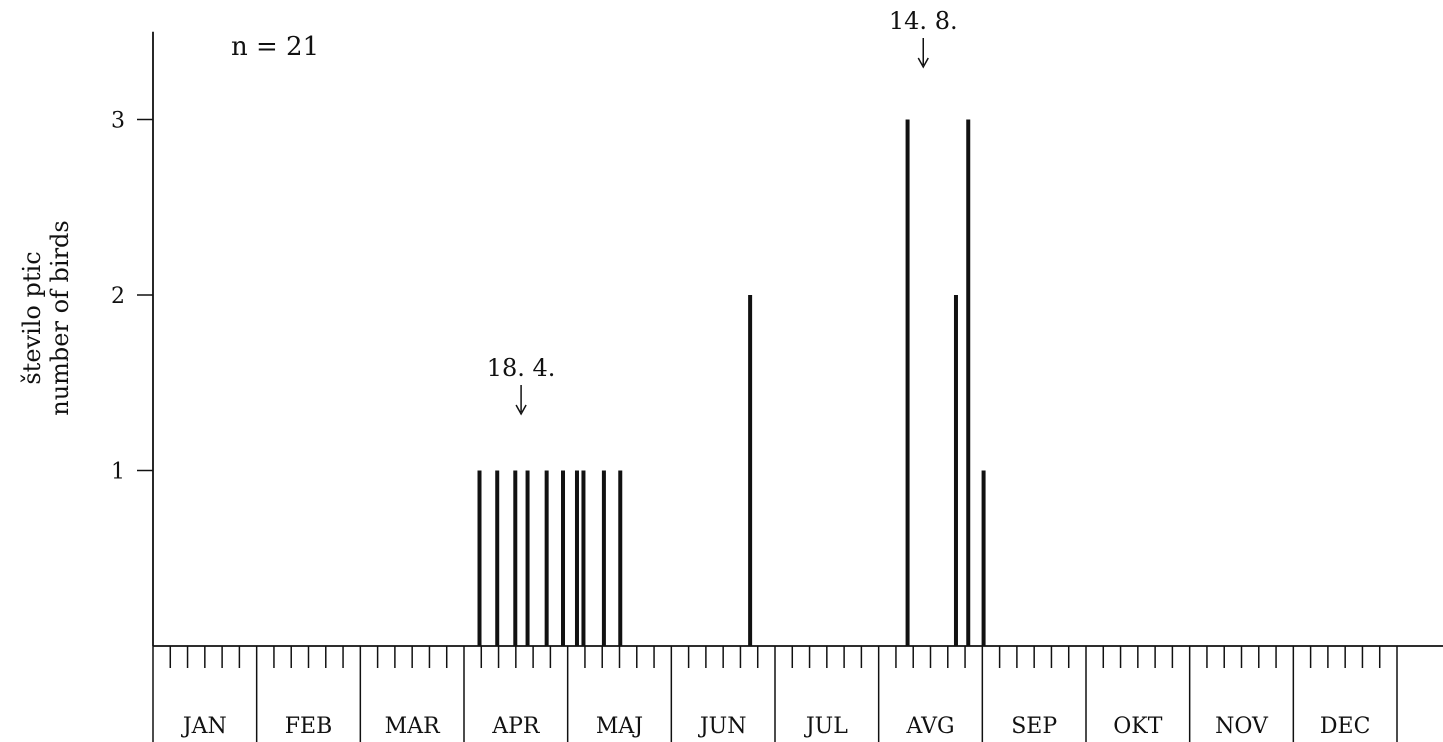 This screenshot has width=1443, height=742. Describe the element at coordinates (1345, 726) in the screenshot. I see `month-label: DEC` at that location.